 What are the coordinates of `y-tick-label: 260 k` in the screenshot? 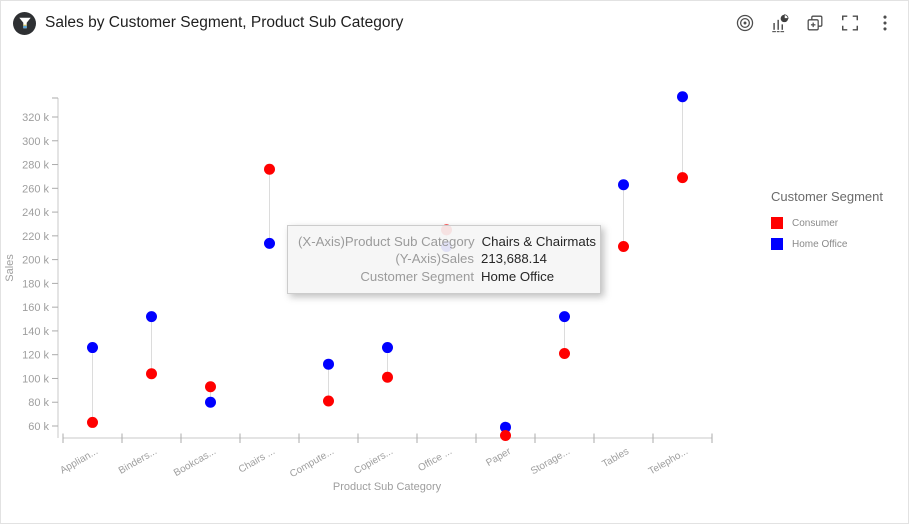 It's located at (35, 189).